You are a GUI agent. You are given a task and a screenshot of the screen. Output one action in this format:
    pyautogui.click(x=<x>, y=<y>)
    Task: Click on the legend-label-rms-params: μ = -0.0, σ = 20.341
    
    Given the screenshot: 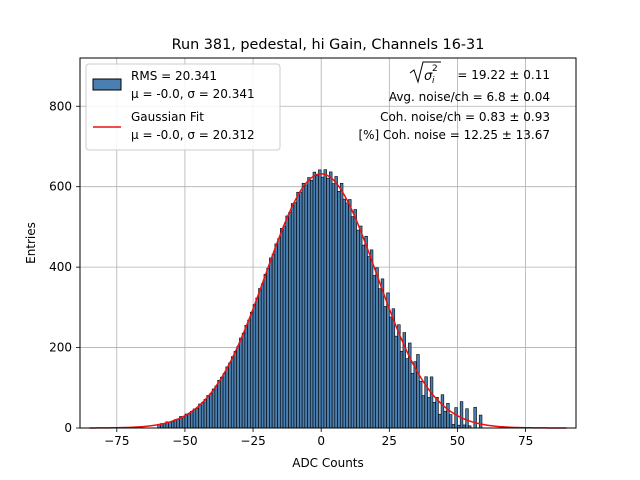 What is the action you would take?
    pyautogui.click(x=193, y=94)
    